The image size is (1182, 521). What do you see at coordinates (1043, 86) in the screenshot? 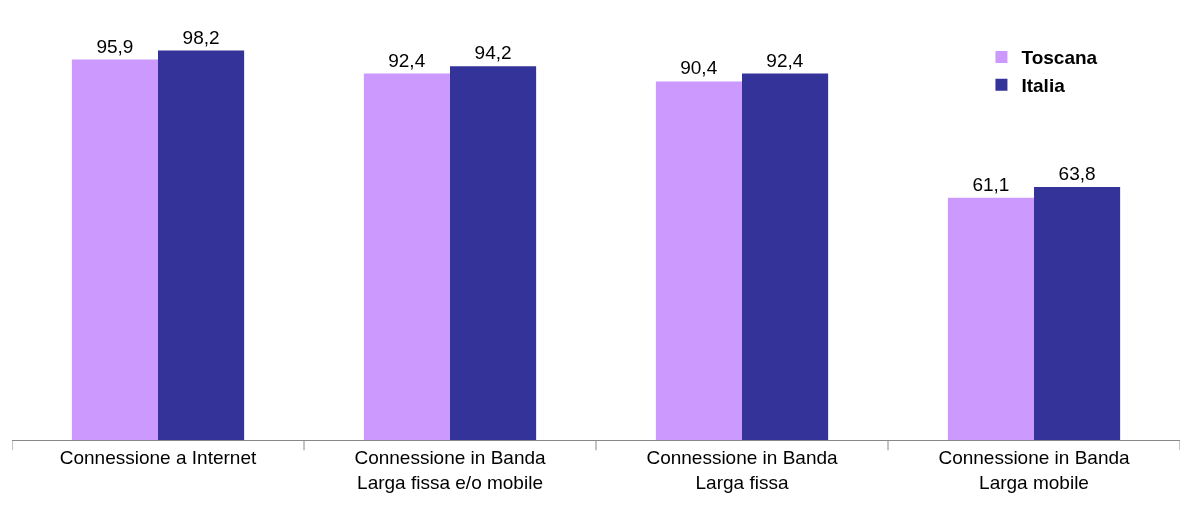
I see `legend-label: Italia` at bounding box center [1043, 86].